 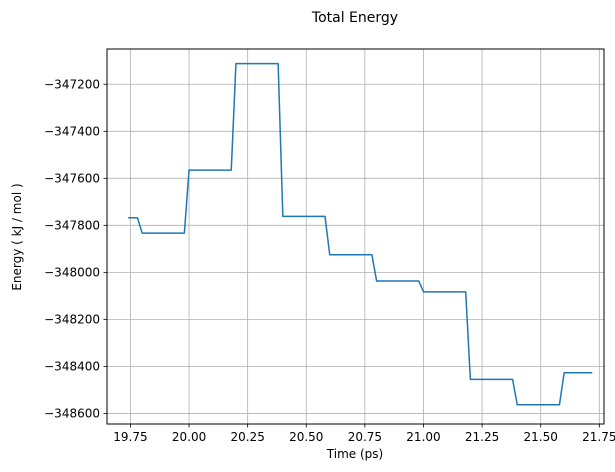 I want to click on x-tick-label: 21.00, so click(x=423, y=437).